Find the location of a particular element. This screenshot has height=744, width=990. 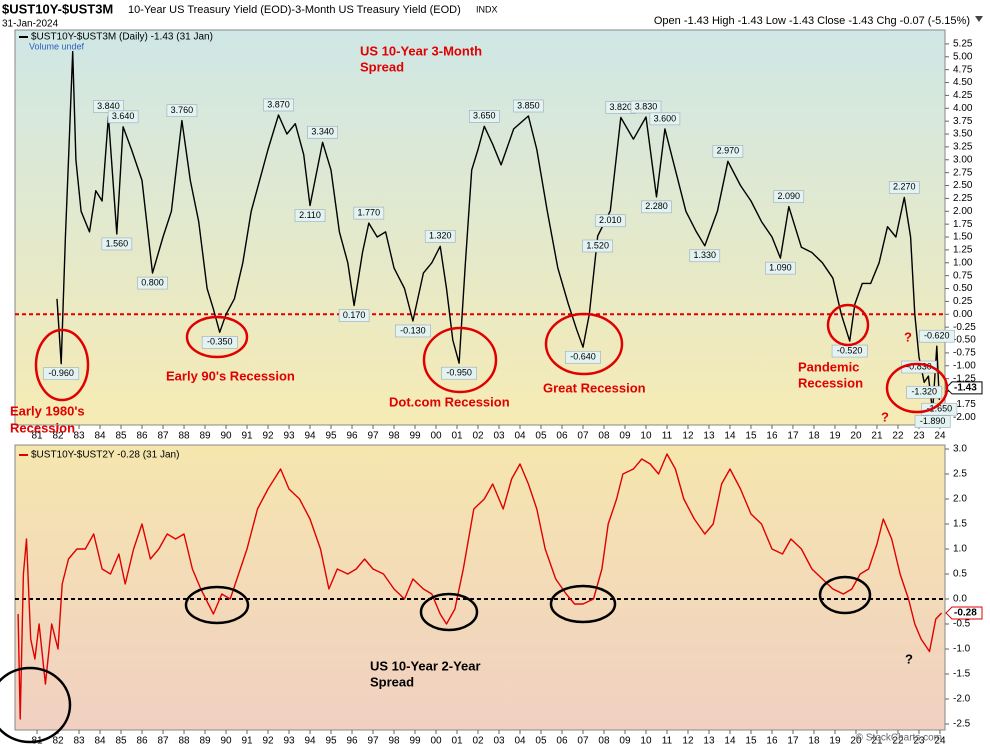

value-label-text: 2.280 is located at coordinates (656, 206).